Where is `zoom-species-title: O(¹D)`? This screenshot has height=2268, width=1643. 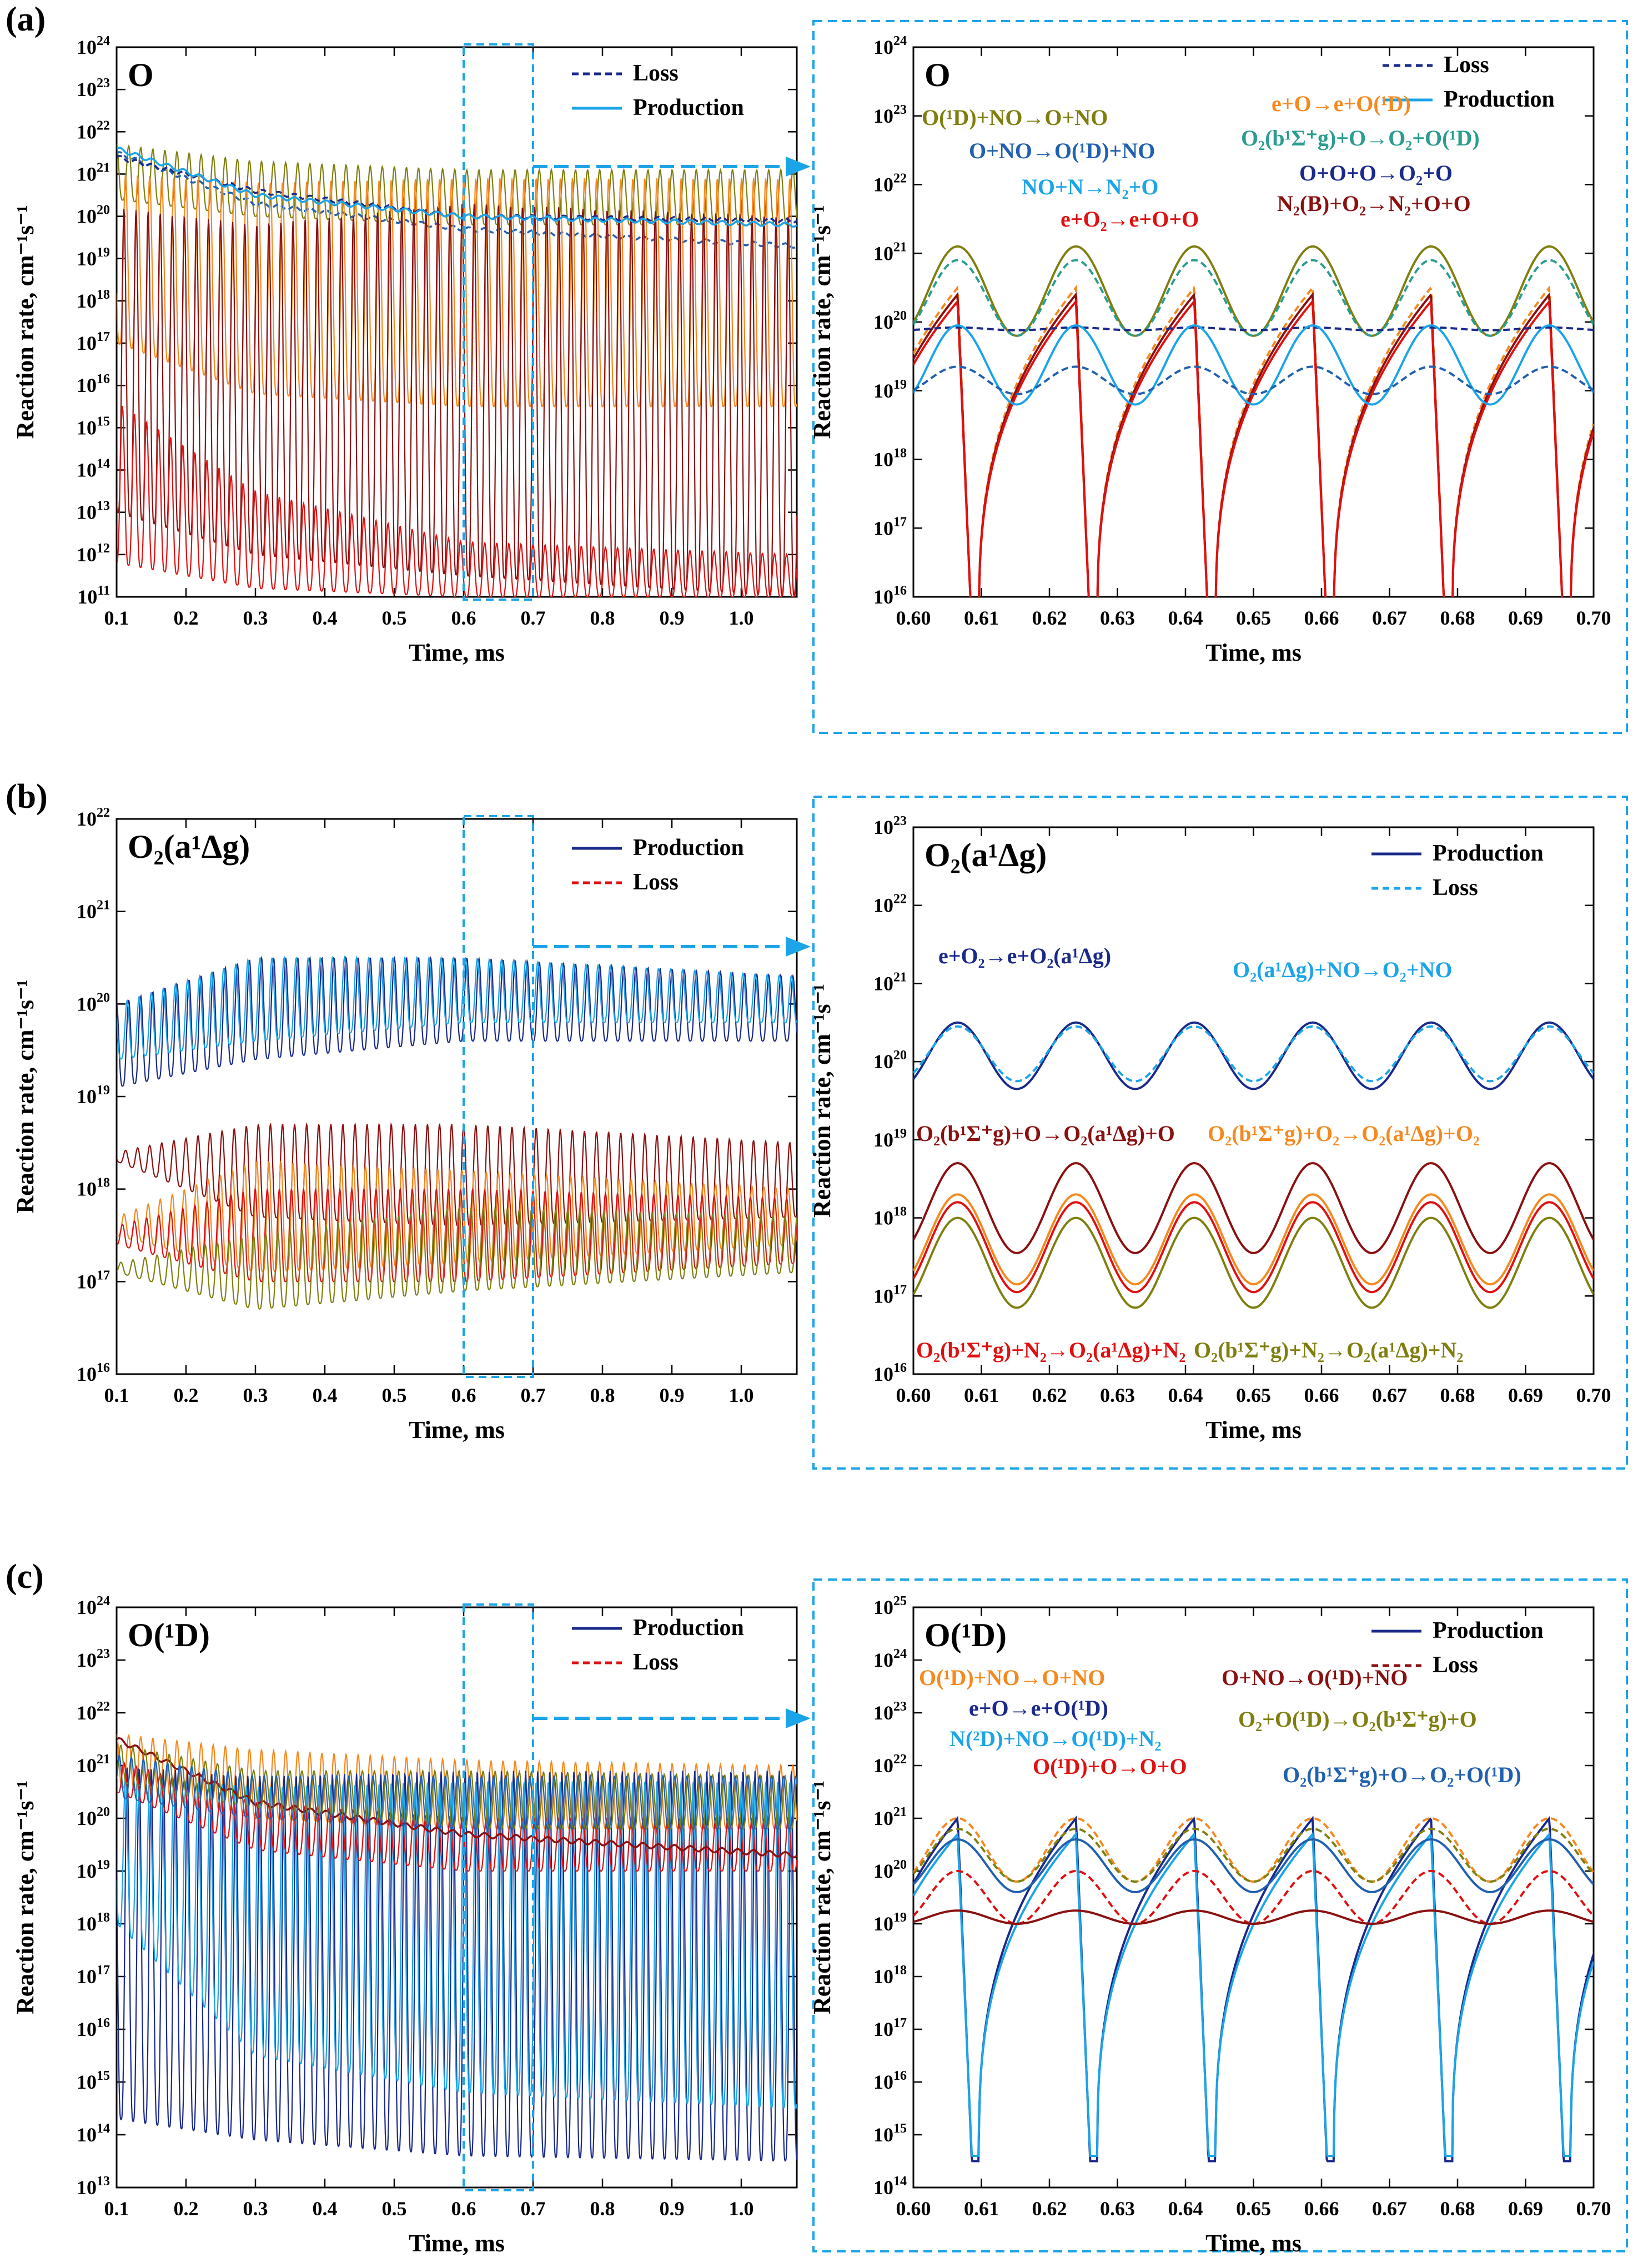
zoom-species-title: O(¹D) is located at coordinates (965, 1635).